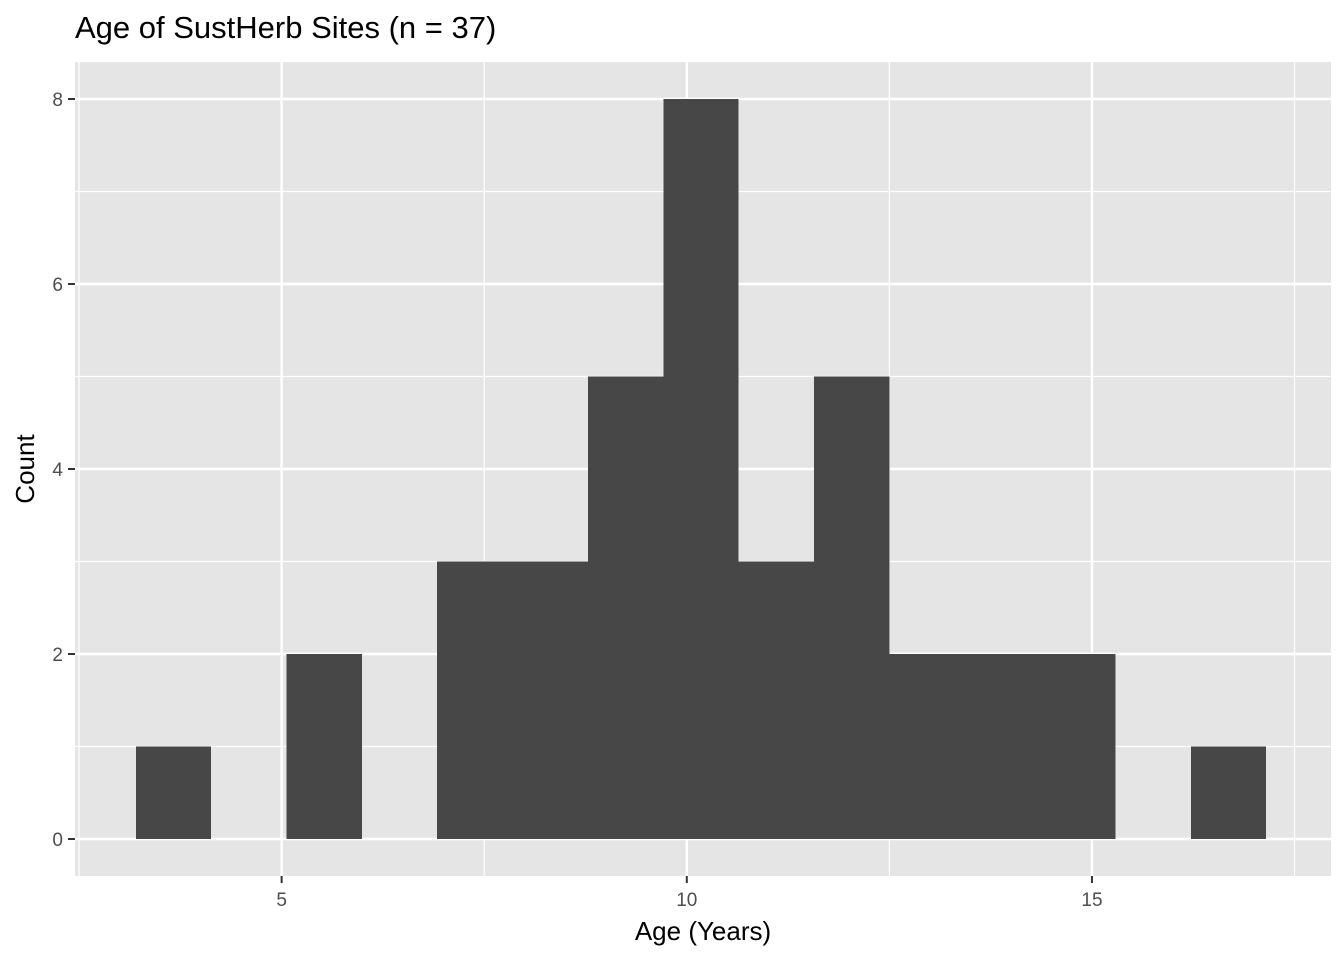  What do you see at coordinates (686, 900) in the screenshot?
I see `x-tick-label: 10` at bounding box center [686, 900].